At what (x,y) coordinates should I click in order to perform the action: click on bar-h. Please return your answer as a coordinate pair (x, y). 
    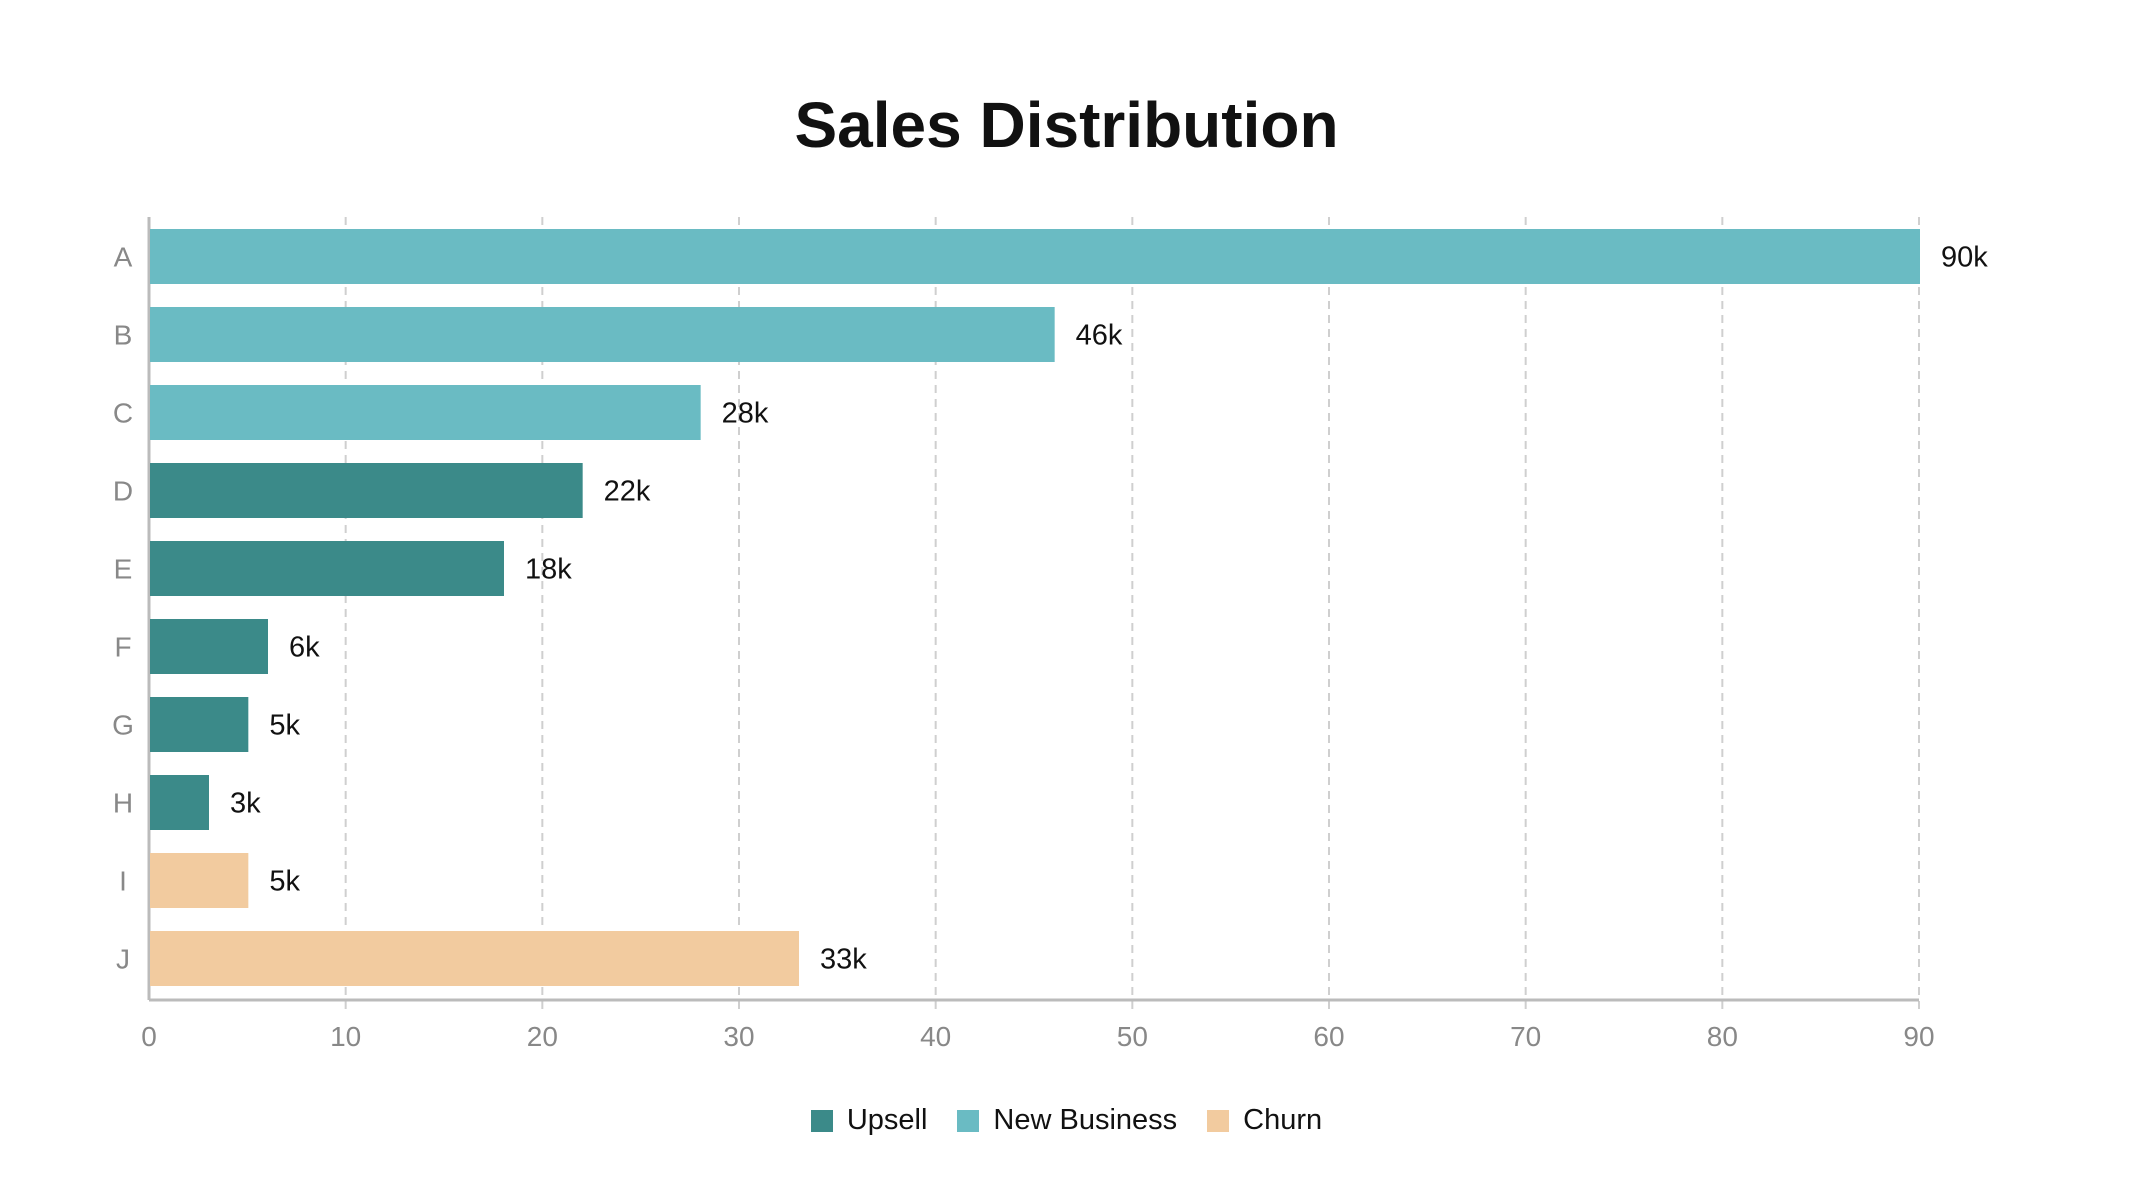
    Looking at the image, I should click on (179, 802).